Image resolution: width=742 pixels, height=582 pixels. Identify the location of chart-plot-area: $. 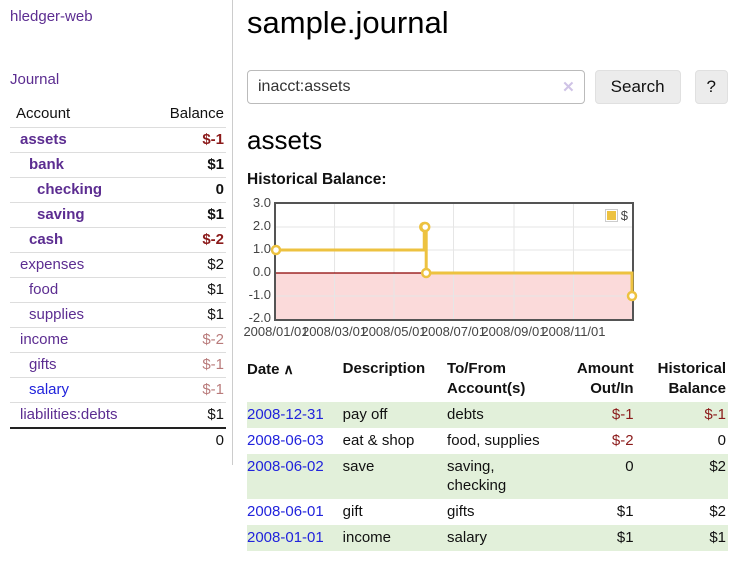
(454, 261).